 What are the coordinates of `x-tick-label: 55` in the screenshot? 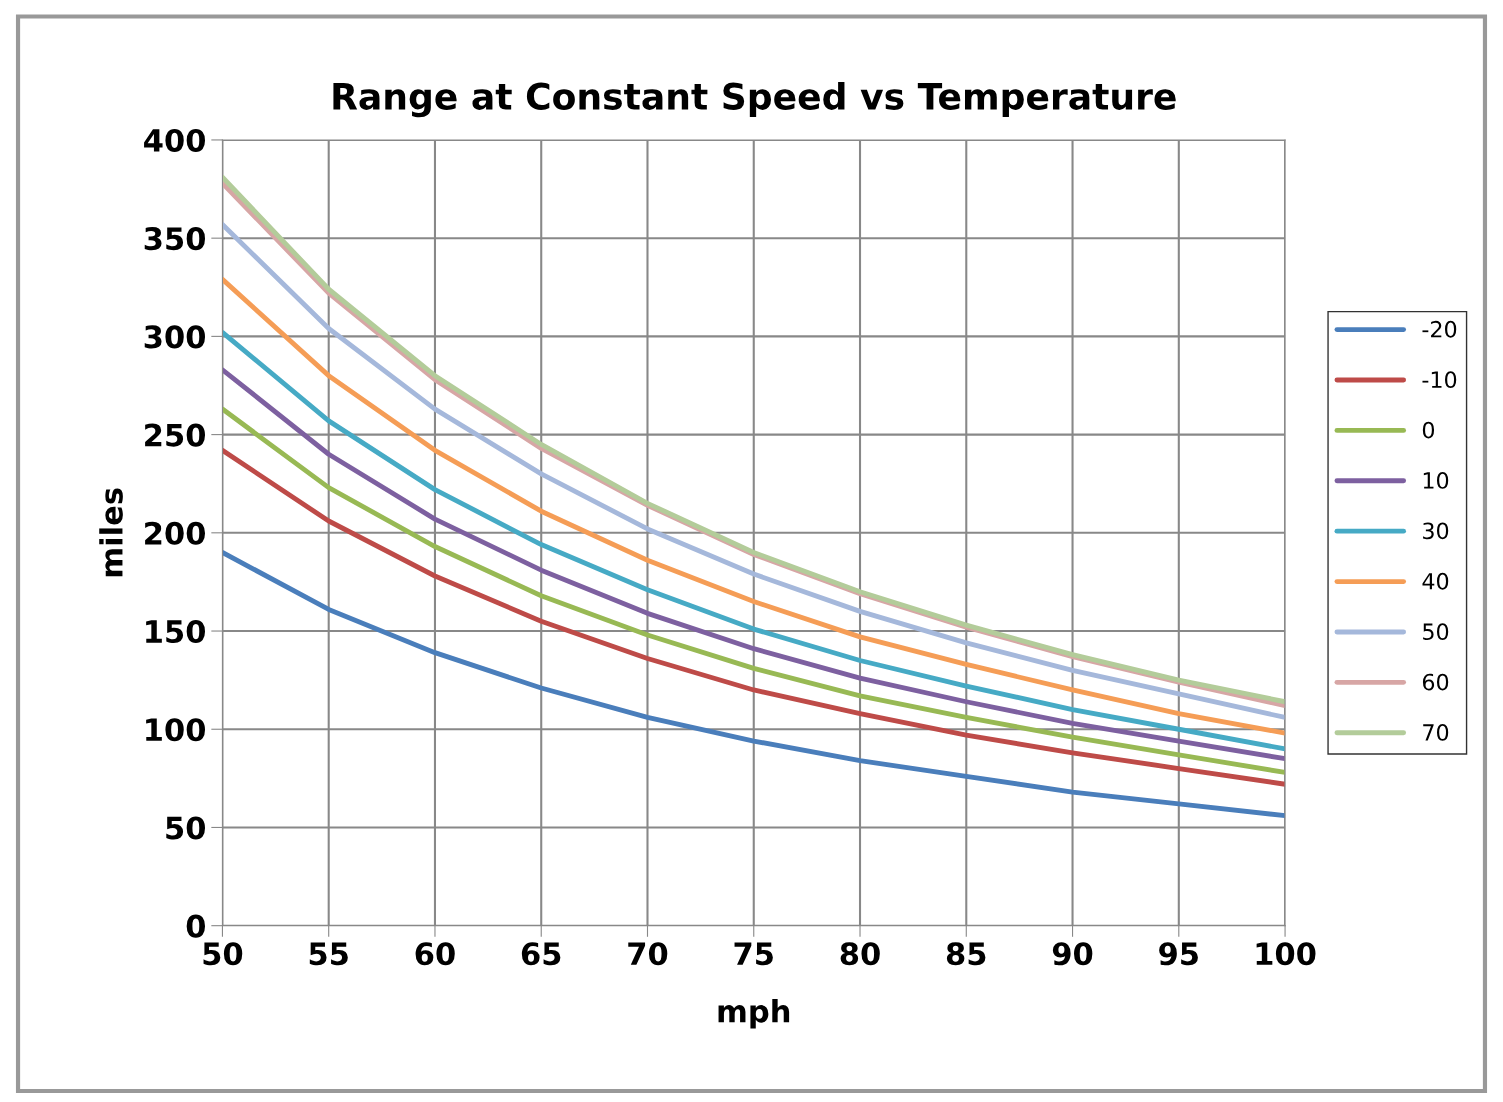 It's located at (328, 954).